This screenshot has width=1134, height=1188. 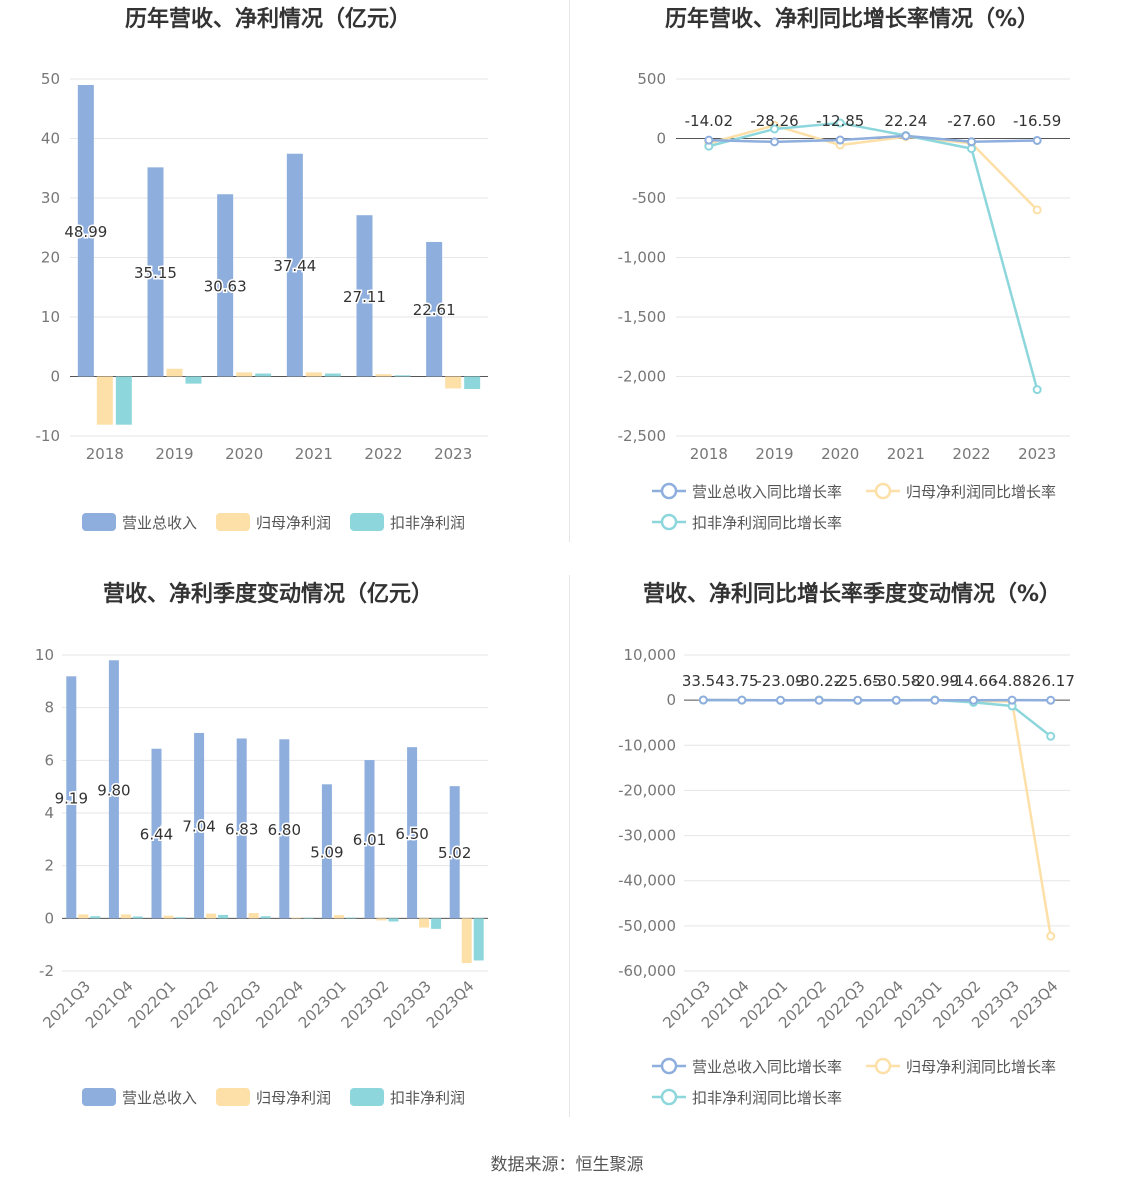 I want to click on y-tick-label: 8, so click(x=49, y=708).